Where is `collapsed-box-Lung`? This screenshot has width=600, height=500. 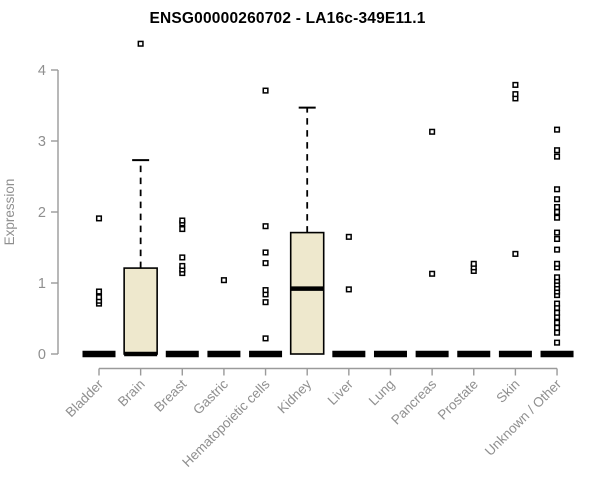 collapsed-box-Lung is located at coordinates (390, 354).